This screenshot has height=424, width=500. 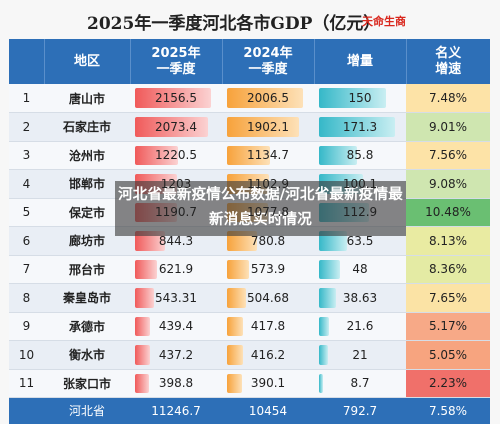 I want to click on row-increment-value: 85.8, so click(x=360, y=155).